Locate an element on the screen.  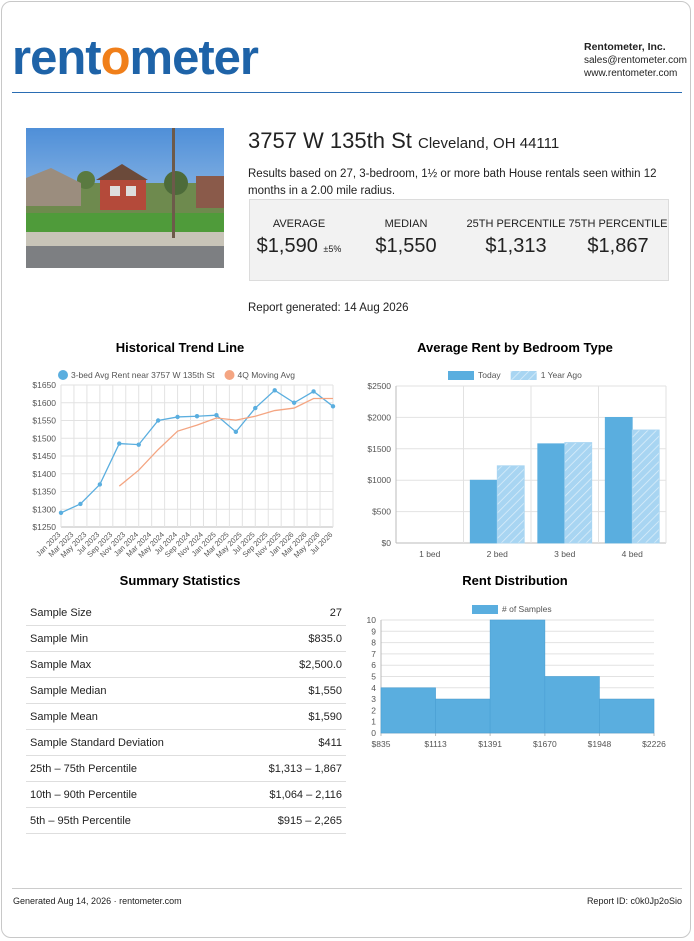
table-cell: 10th – 90th Percentile is located at coordinates (128, 794).